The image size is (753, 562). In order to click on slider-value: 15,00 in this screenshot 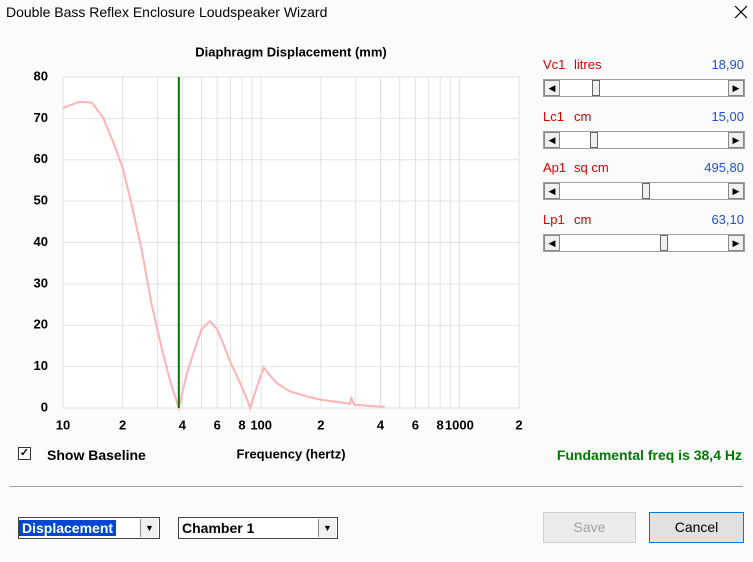, I will do `click(727, 116)`.